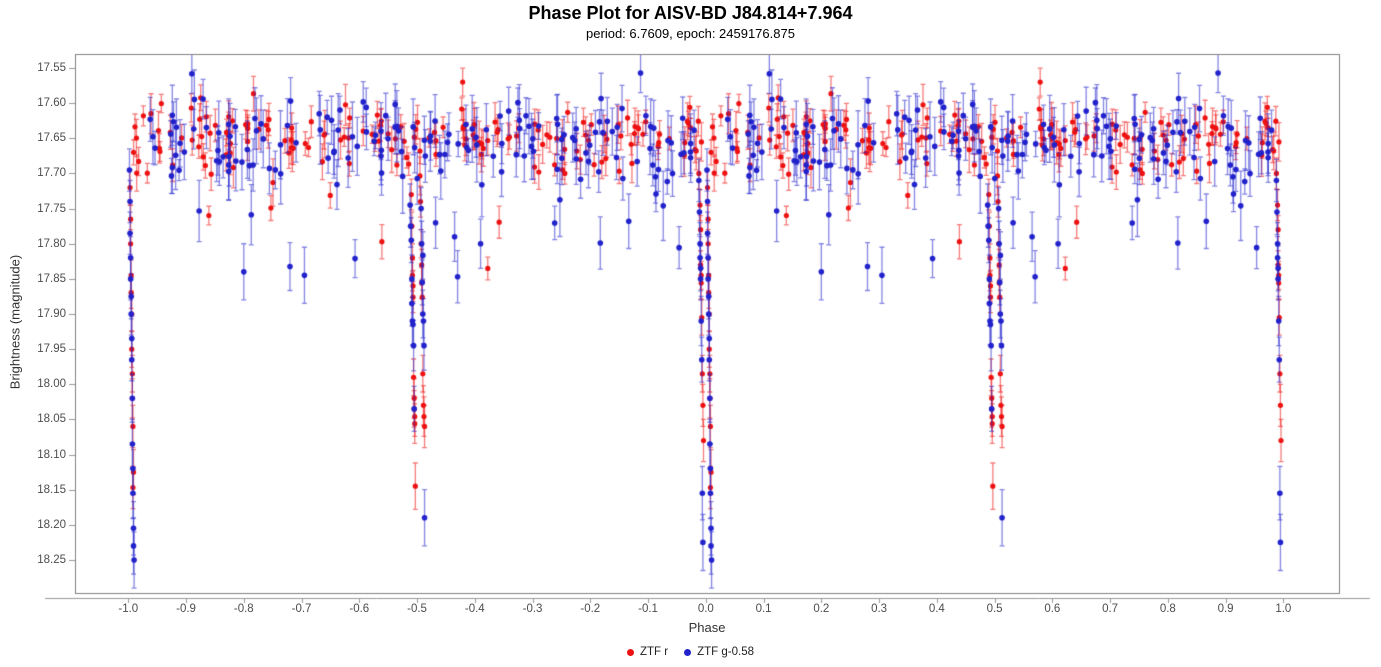  What do you see at coordinates (1167, 609) in the screenshot?
I see `x-tick-label: 0.8` at bounding box center [1167, 609].